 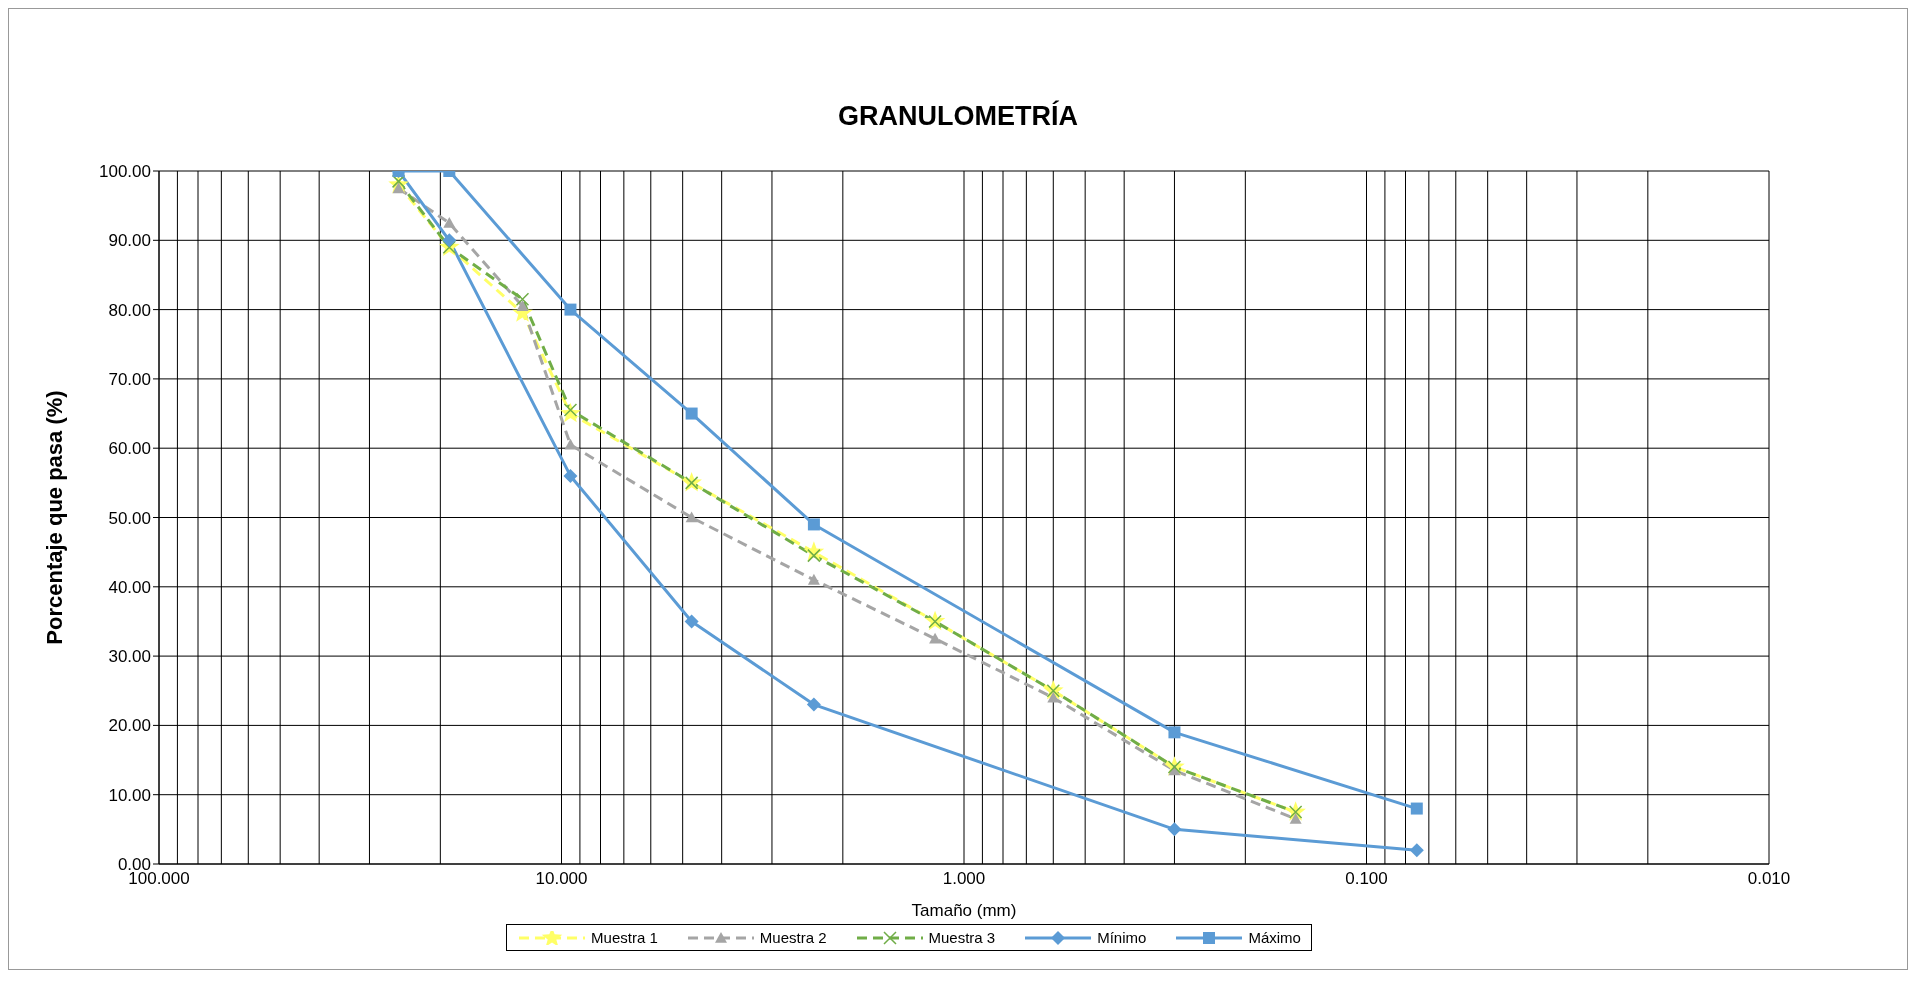 I want to click on y-tick-label: 80.00, so click(x=129, y=310).